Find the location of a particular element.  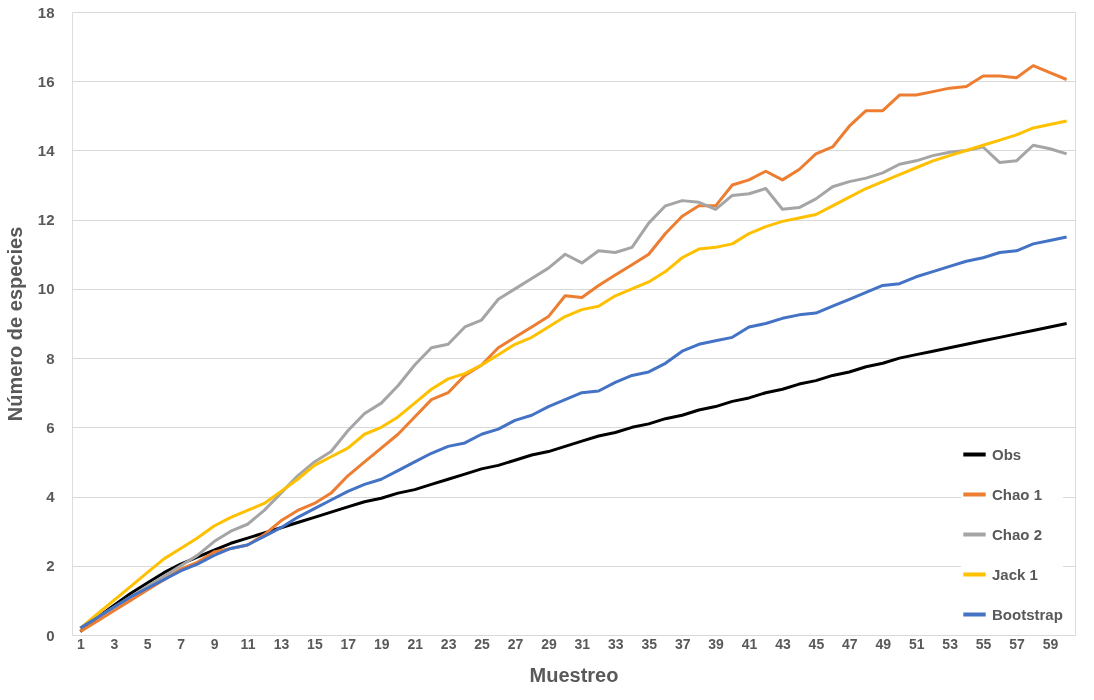

x-tick-label: 7 is located at coordinates (181, 643).